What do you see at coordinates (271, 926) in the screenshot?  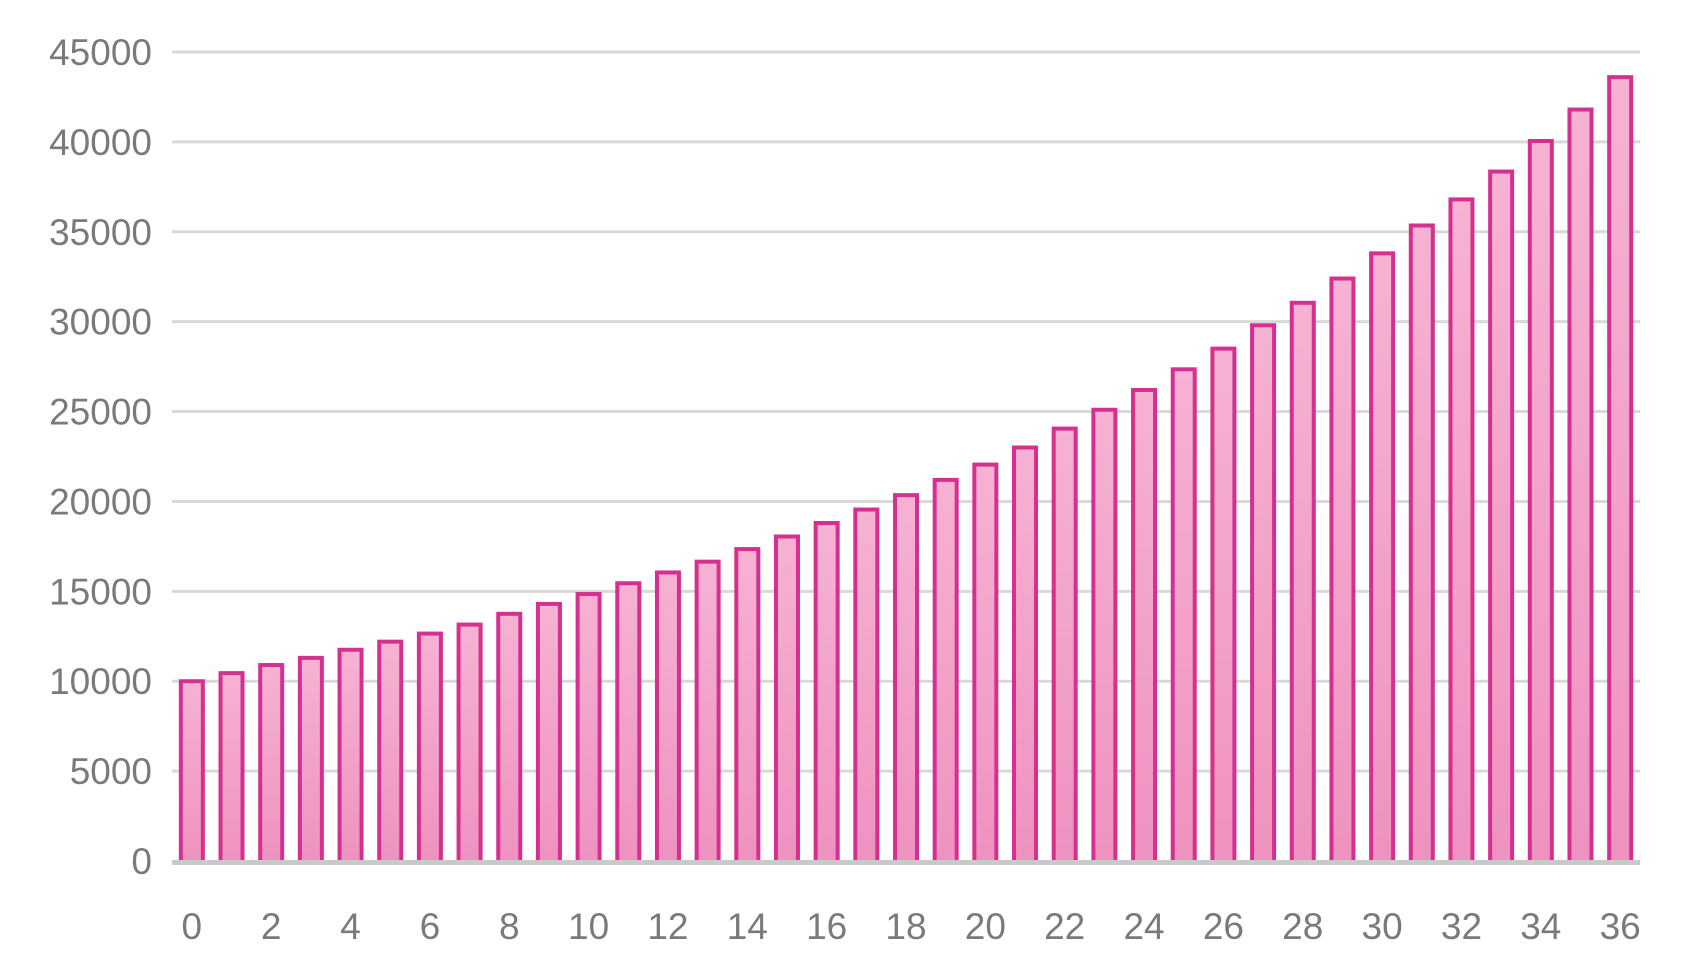 I see `x-axis-tick-label: 2` at bounding box center [271, 926].